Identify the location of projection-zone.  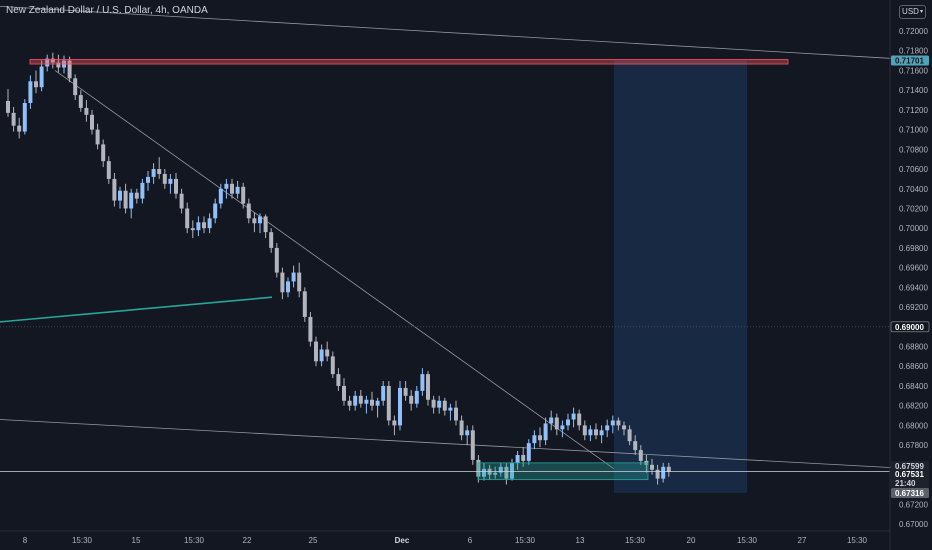
(680, 276).